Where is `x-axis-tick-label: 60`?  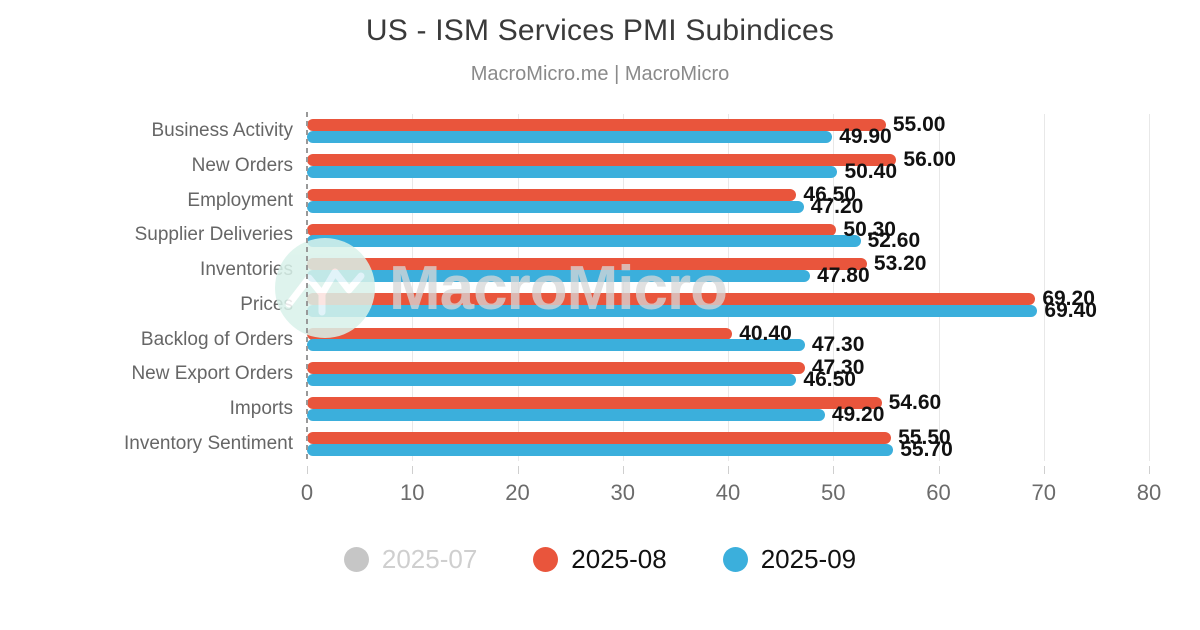 x-axis-tick-label: 60 is located at coordinates (938, 492).